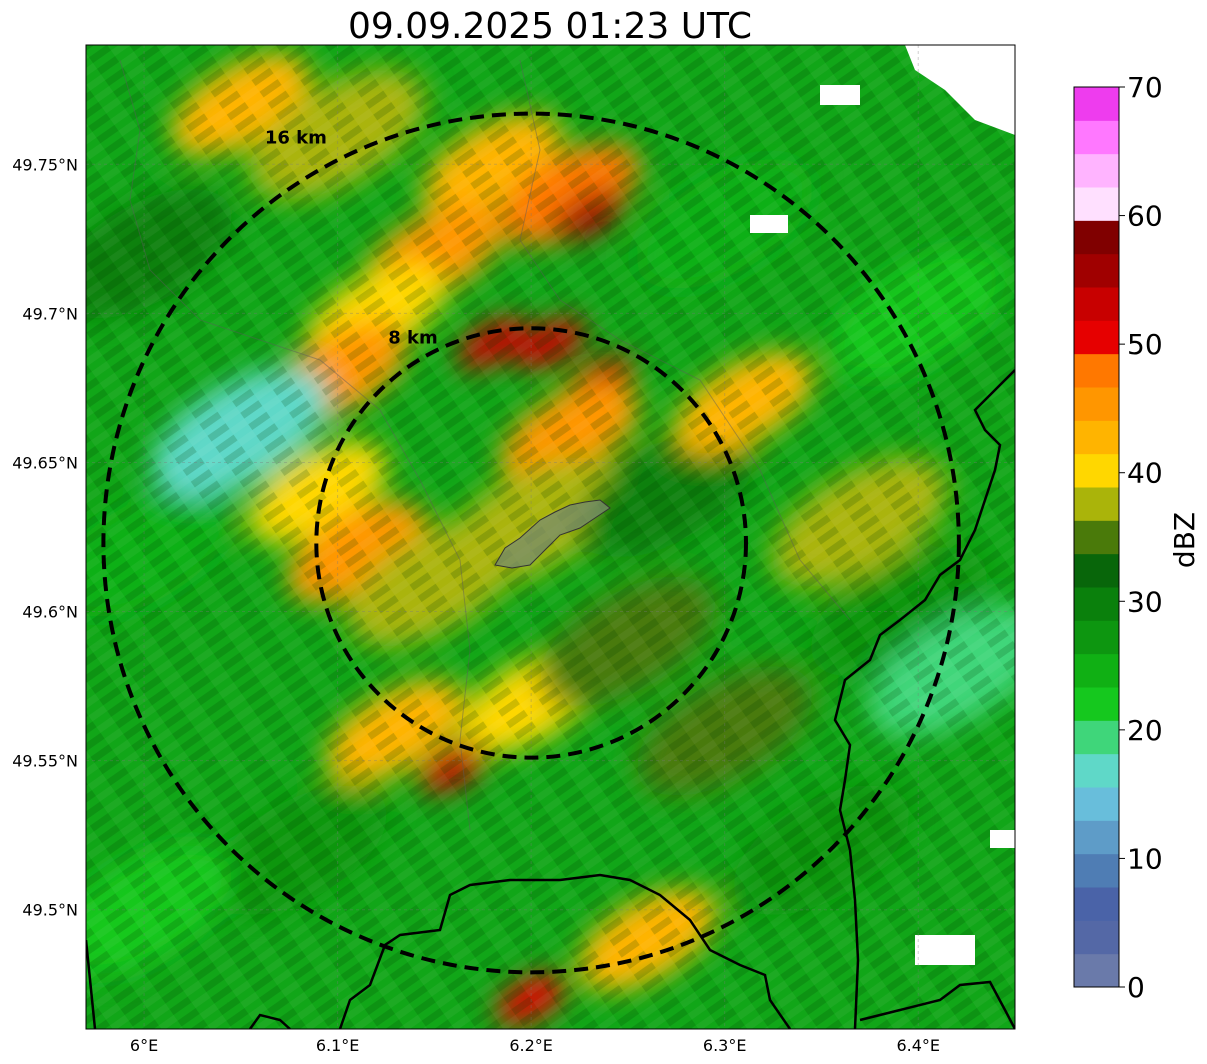 The image size is (1207, 1064). I want to click on colorbar: 0 10 20 30 40 50 60 70, so click(1118, 537).